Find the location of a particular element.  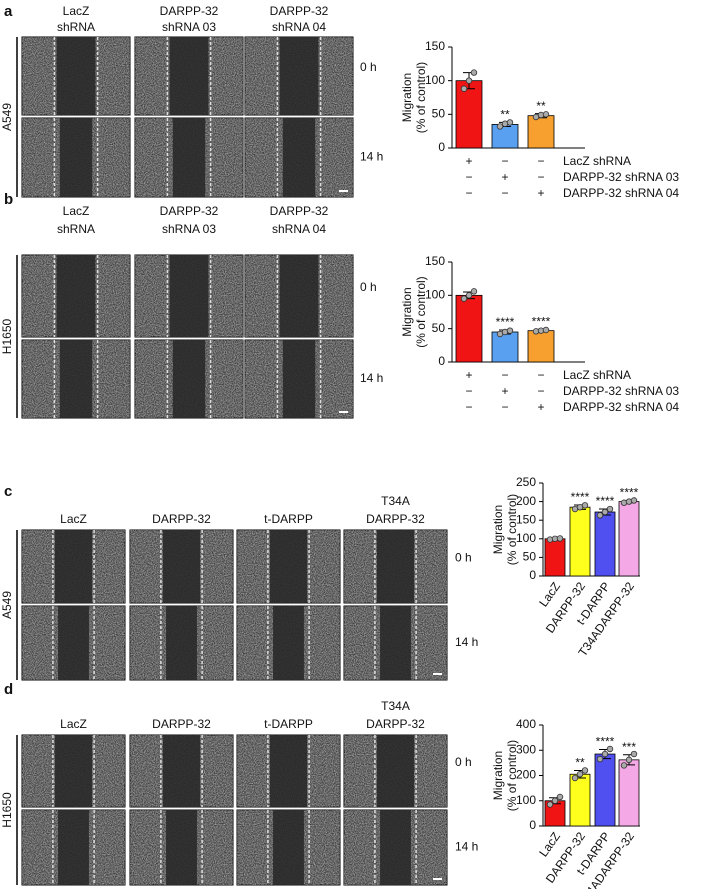

panel-letter: b is located at coordinates (8, 199).